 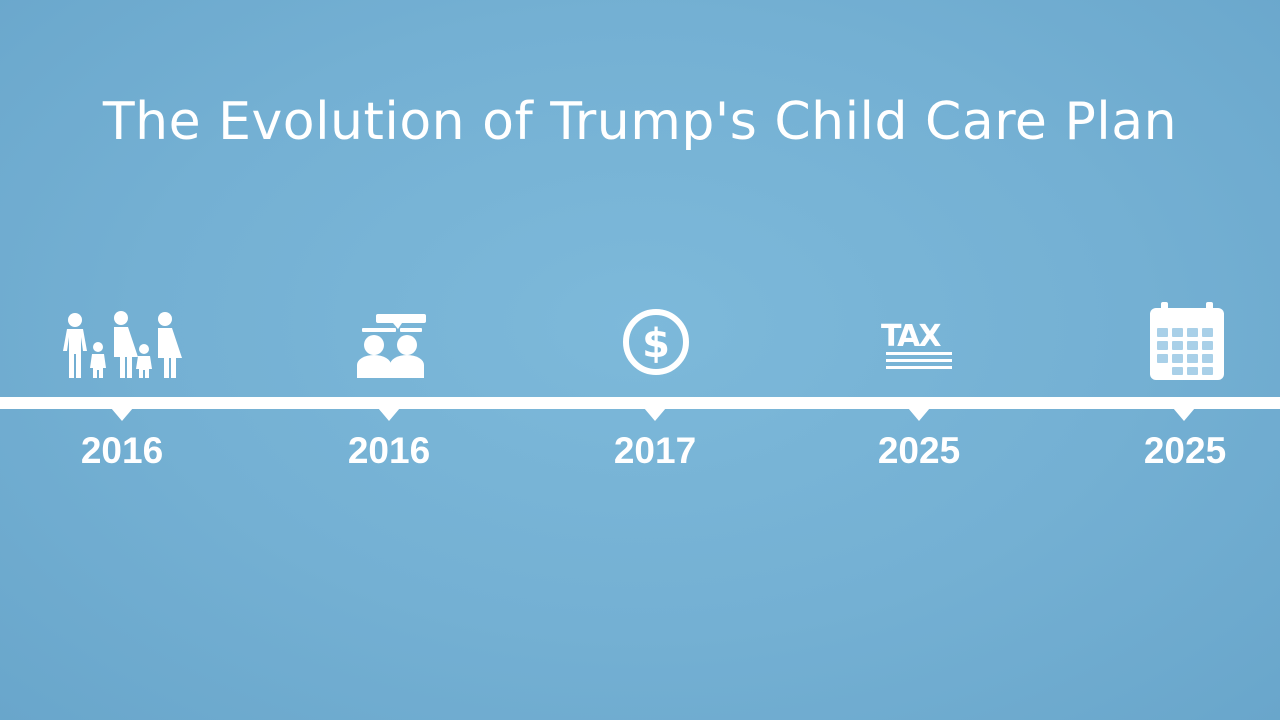 What do you see at coordinates (1187, 343) in the screenshot?
I see `calendar-icon` at bounding box center [1187, 343].